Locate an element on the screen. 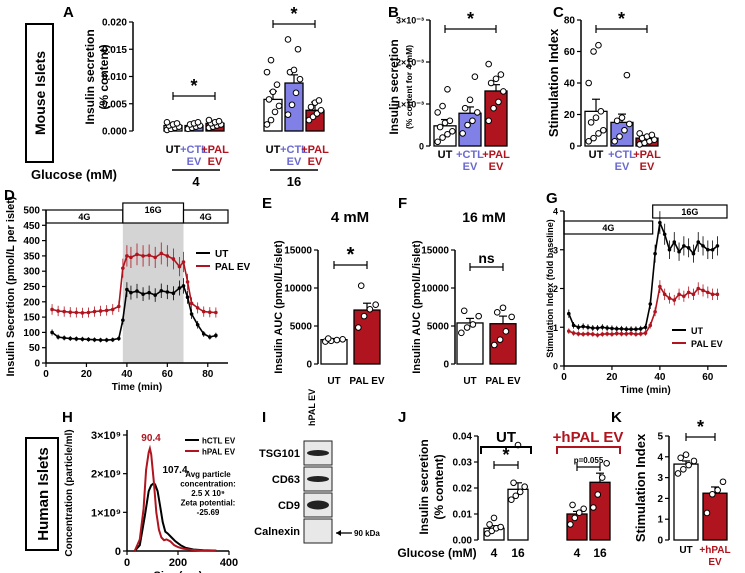 The height and width of the screenshot is (573, 745). h-ylabel: Concentration (particle/ml) is located at coordinates (69, 492).